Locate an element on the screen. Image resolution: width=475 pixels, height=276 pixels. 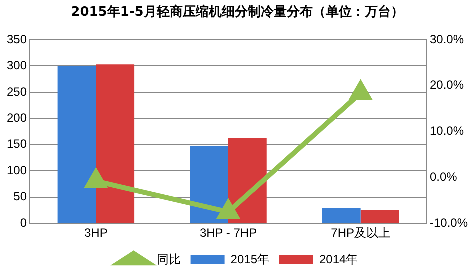
y-tick-label: 350 is located at coordinates (17, 39).